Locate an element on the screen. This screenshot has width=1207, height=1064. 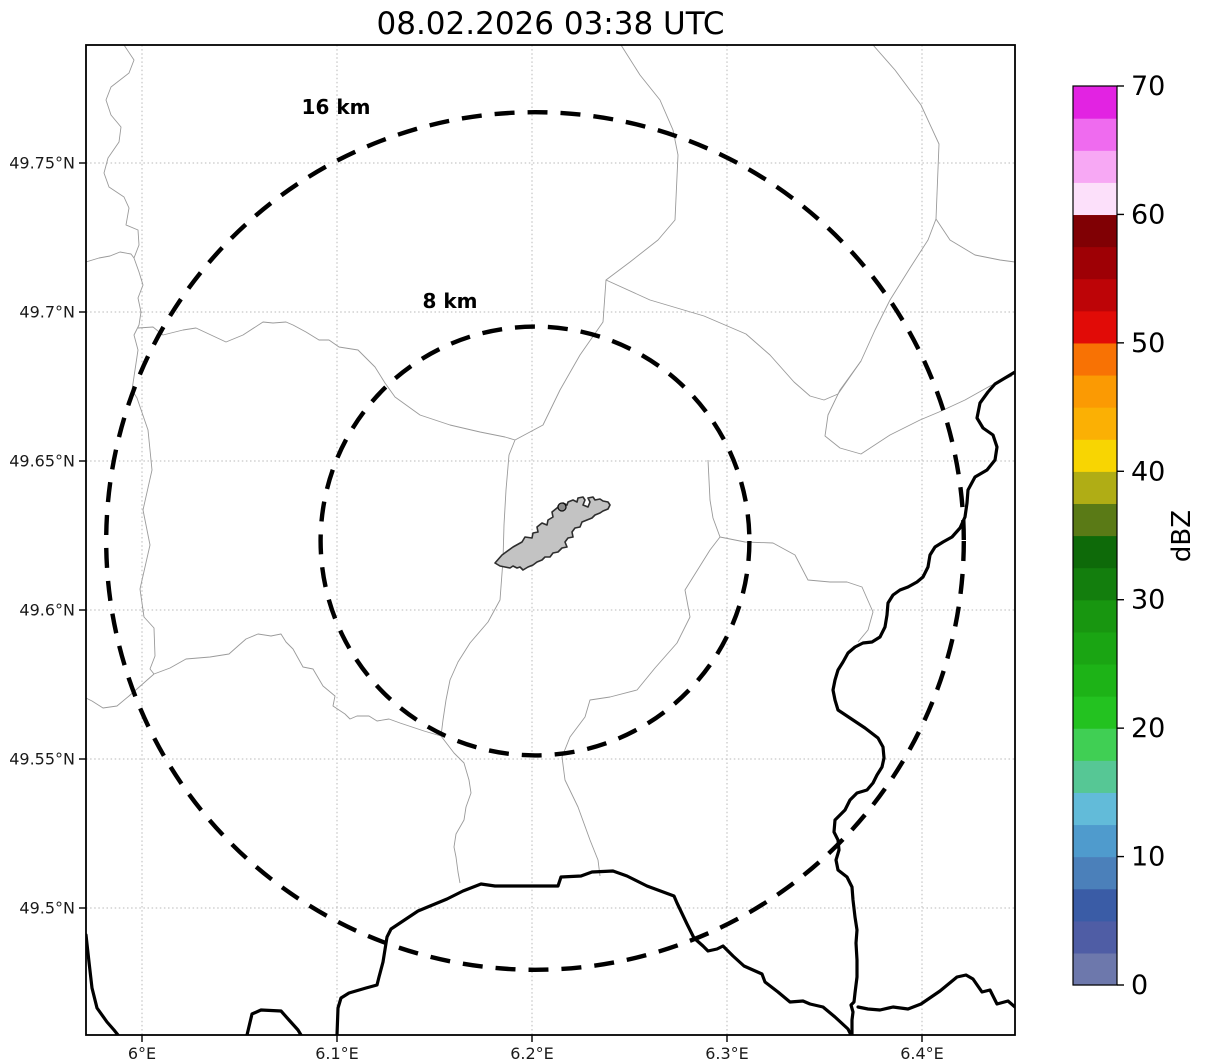
range-ring-label-16km: 16 km is located at coordinates (336, 107).